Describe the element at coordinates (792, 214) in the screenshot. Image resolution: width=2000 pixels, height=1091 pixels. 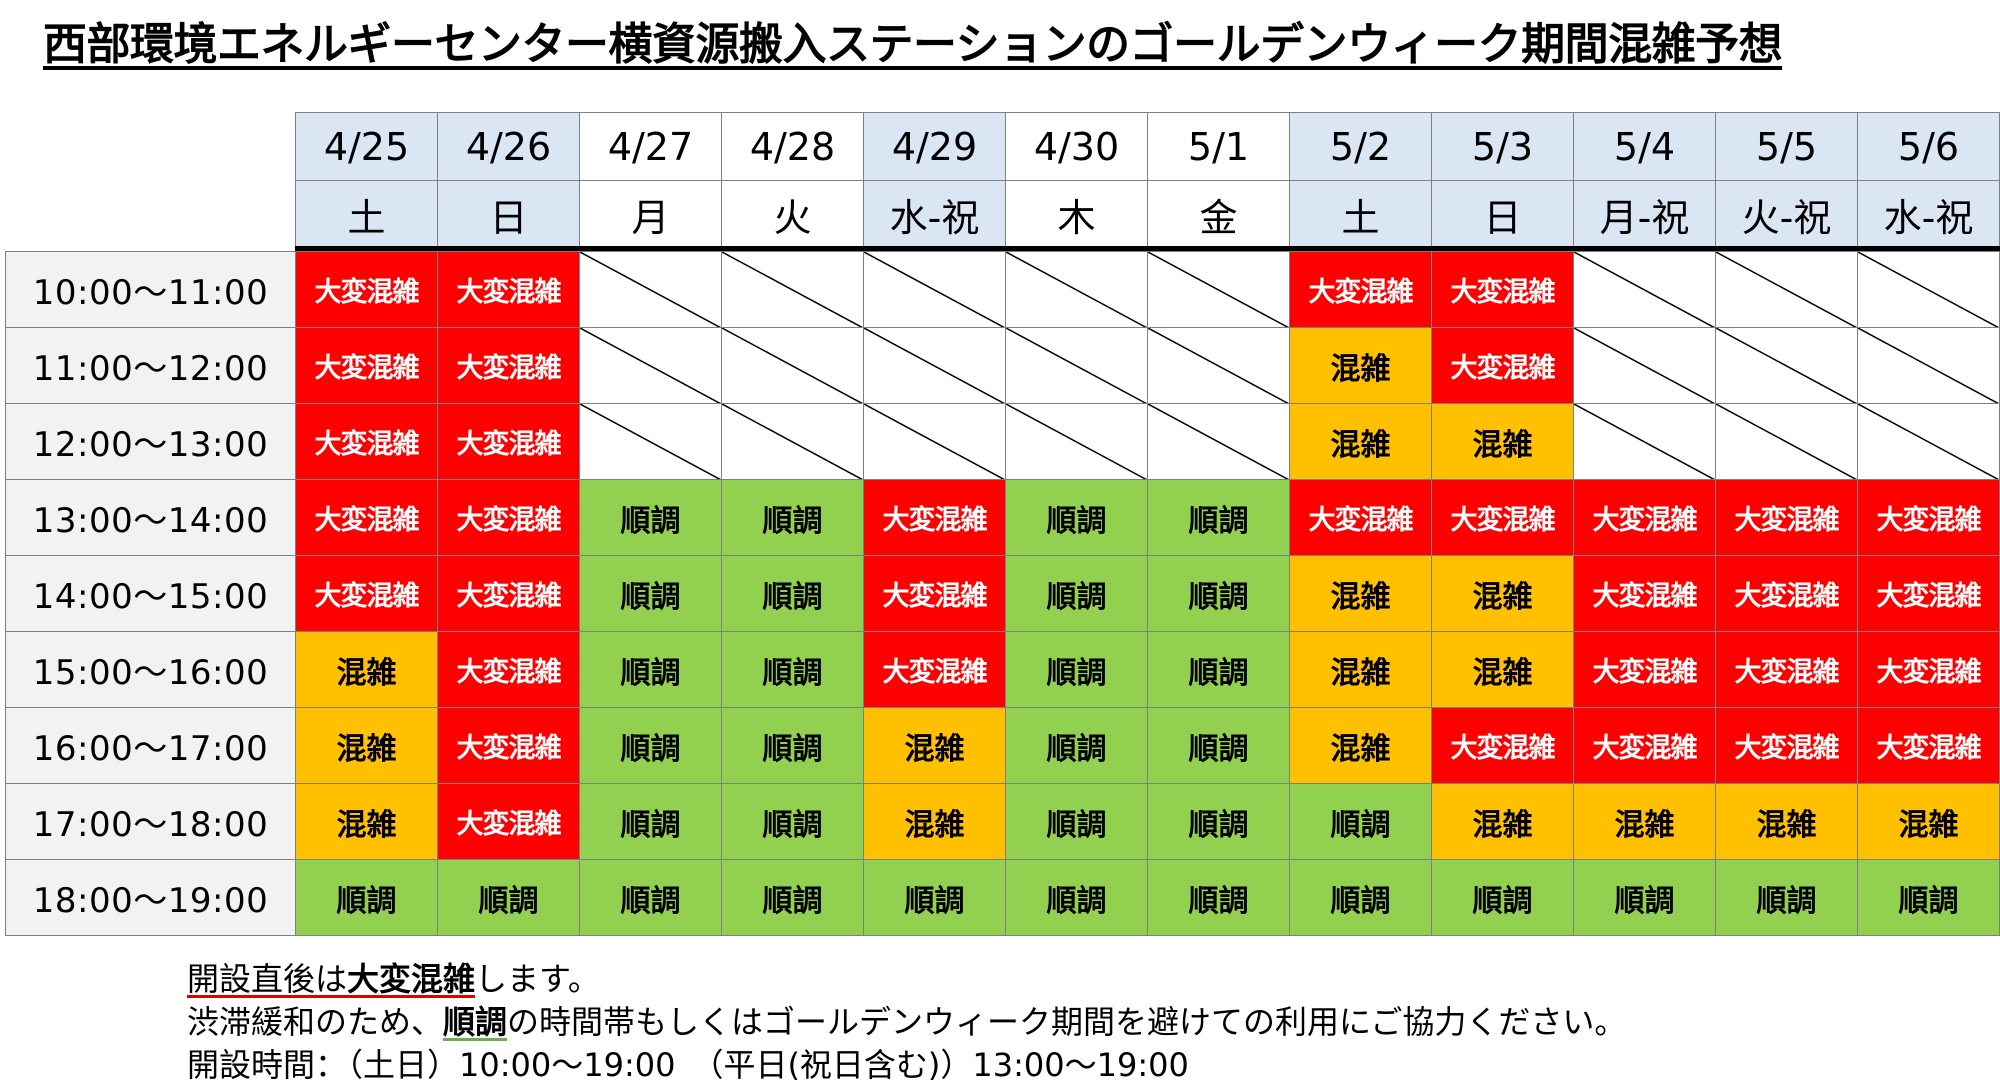
I see `header-weekday-4-28: 火` at that location.